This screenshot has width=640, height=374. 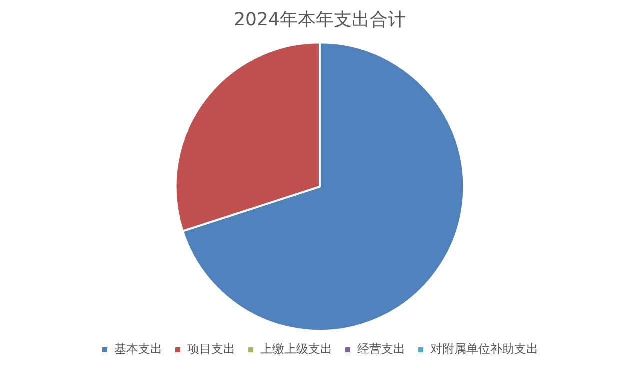 I want to click on legend-label: 基本支出, so click(x=138, y=349).